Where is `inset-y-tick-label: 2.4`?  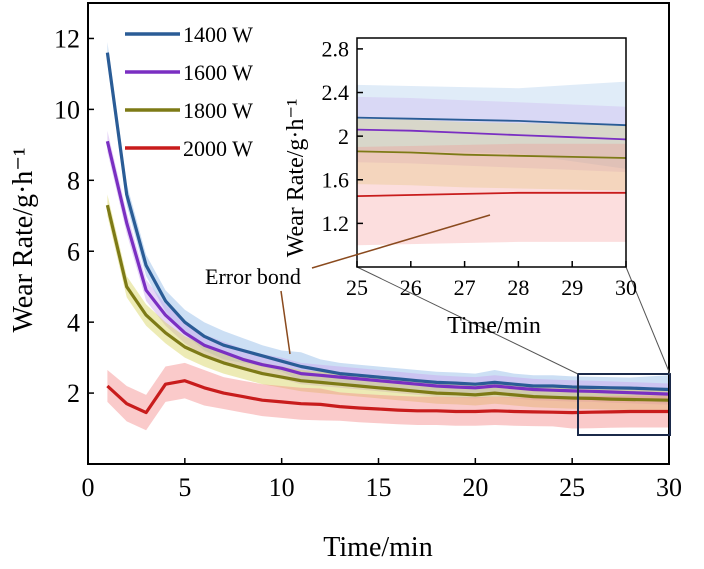
inset-y-tick-label: 2.4 is located at coordinates (336, 92).